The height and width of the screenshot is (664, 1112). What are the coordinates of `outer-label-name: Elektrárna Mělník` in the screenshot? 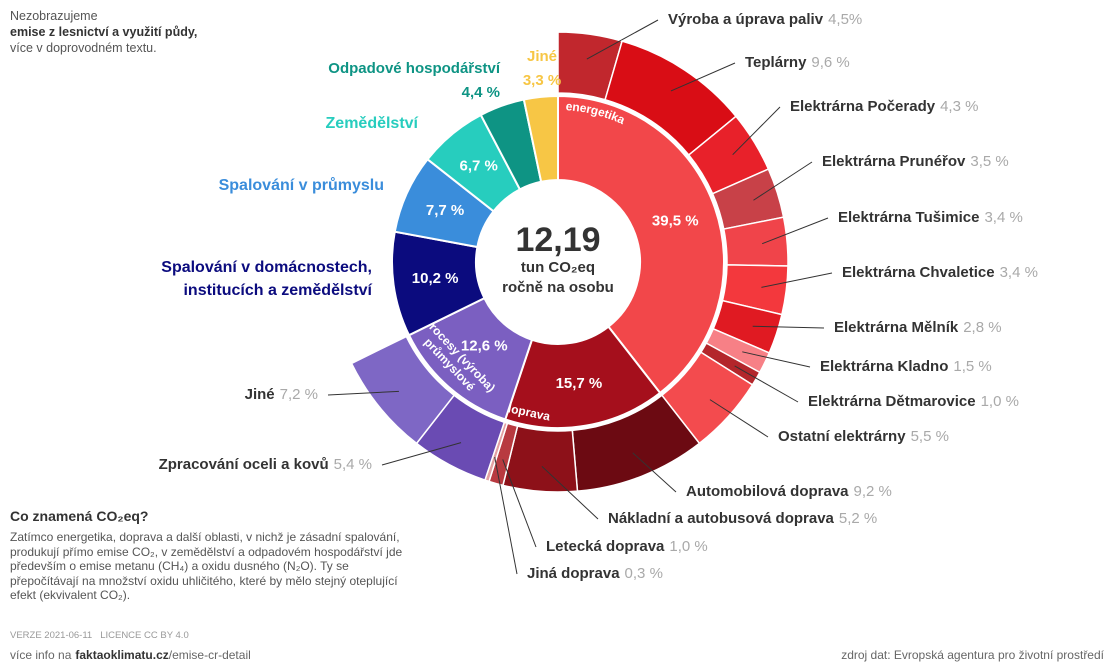 It's located at (896, 327).